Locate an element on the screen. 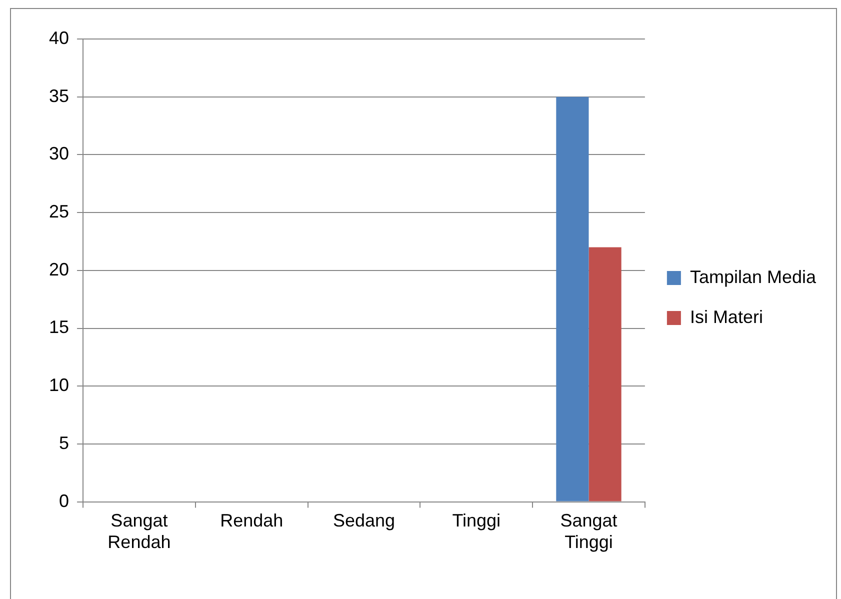 The width and height of the screenshot is (841, 599). x-tick-label: Sangat Tinggi is located at coordinates (589, 531).